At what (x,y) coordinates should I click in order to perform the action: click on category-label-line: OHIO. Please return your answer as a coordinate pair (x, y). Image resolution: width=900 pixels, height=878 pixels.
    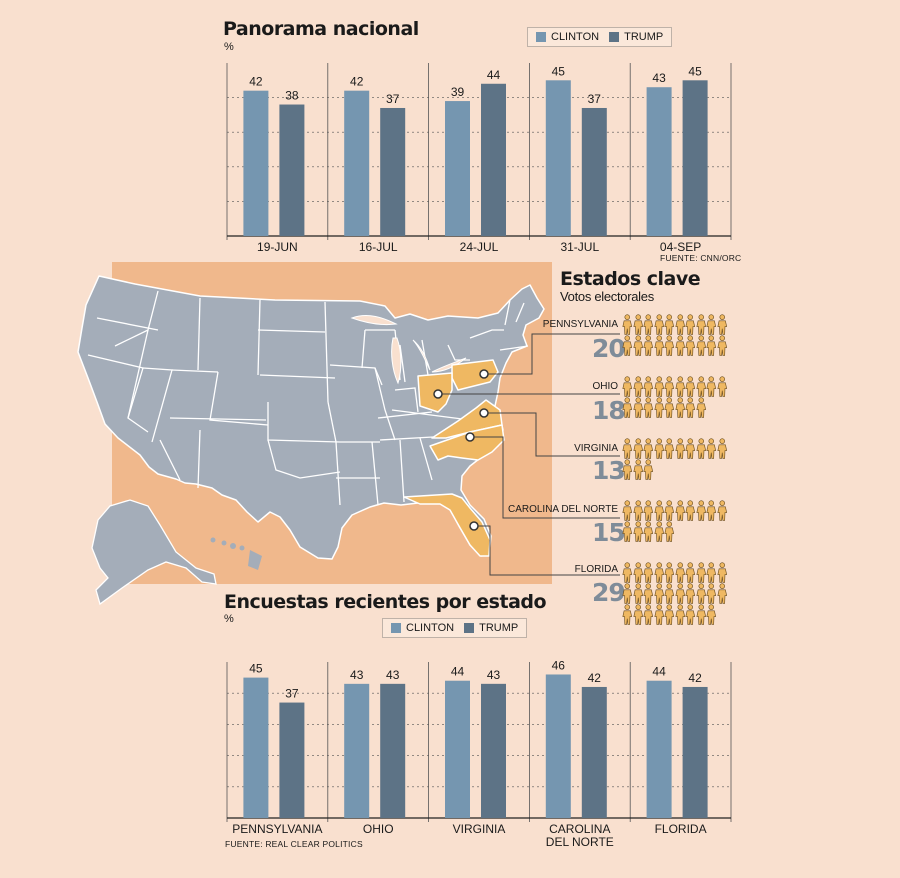
    Looking at the image, I should click on (378, 829).